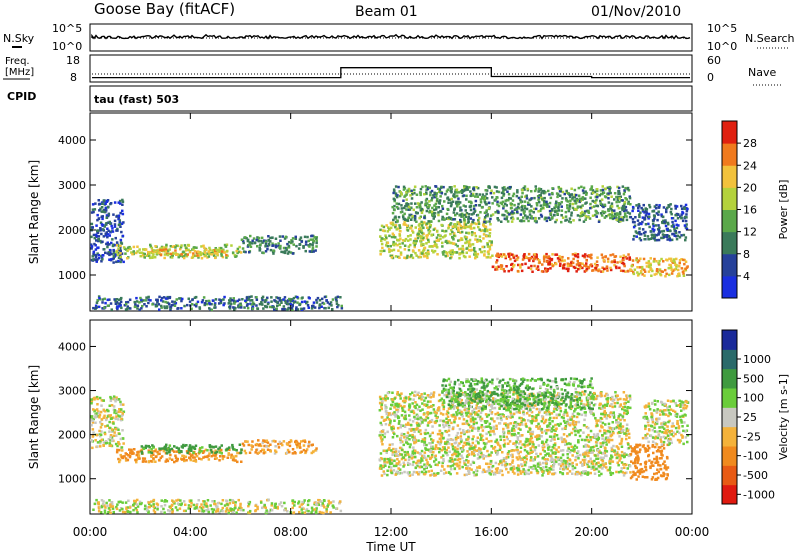  I want to click on velocity-echo-region, so click(191, 449).